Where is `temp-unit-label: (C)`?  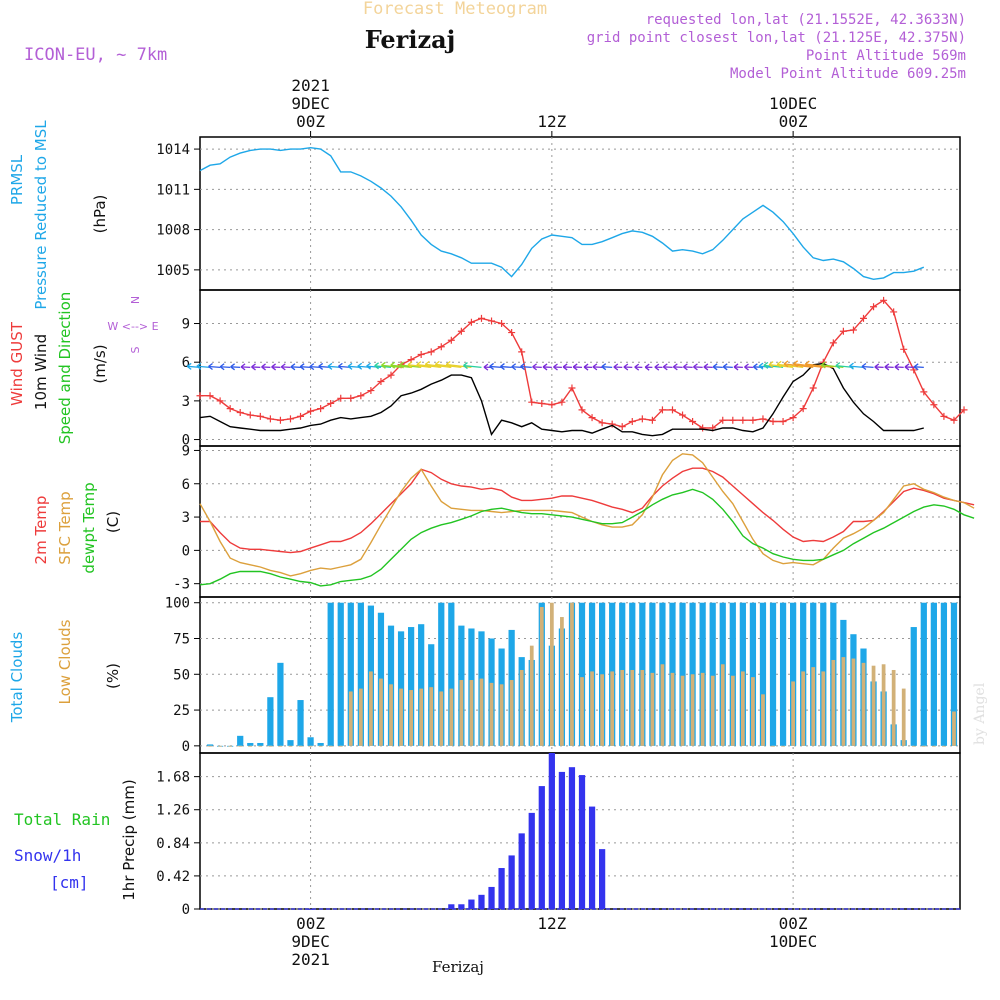
temp-unit-label: (C) is located at coordinates (113, 522).